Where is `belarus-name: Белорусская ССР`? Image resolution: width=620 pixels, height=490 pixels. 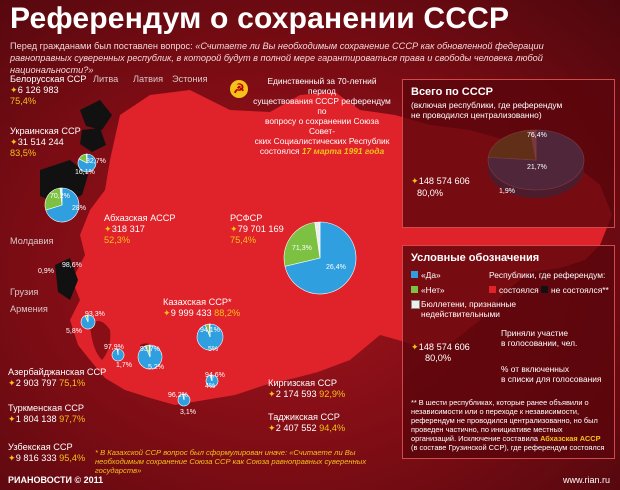 belarus-name: Белорусская ССР is located at coordinates (48, 79).